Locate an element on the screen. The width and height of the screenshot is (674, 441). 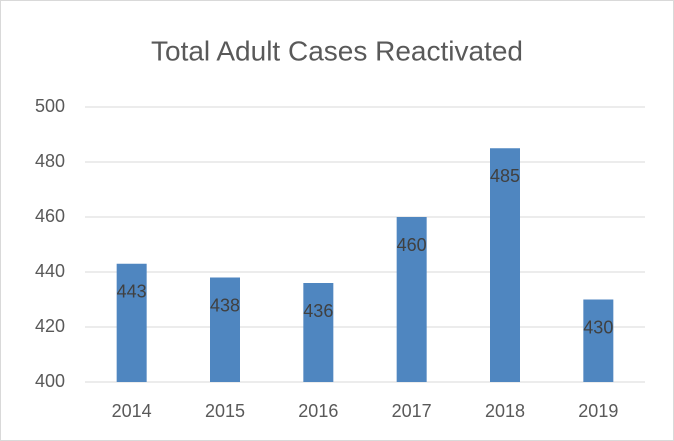
y-tick-label: 440 is located at coordinates (50, 271).